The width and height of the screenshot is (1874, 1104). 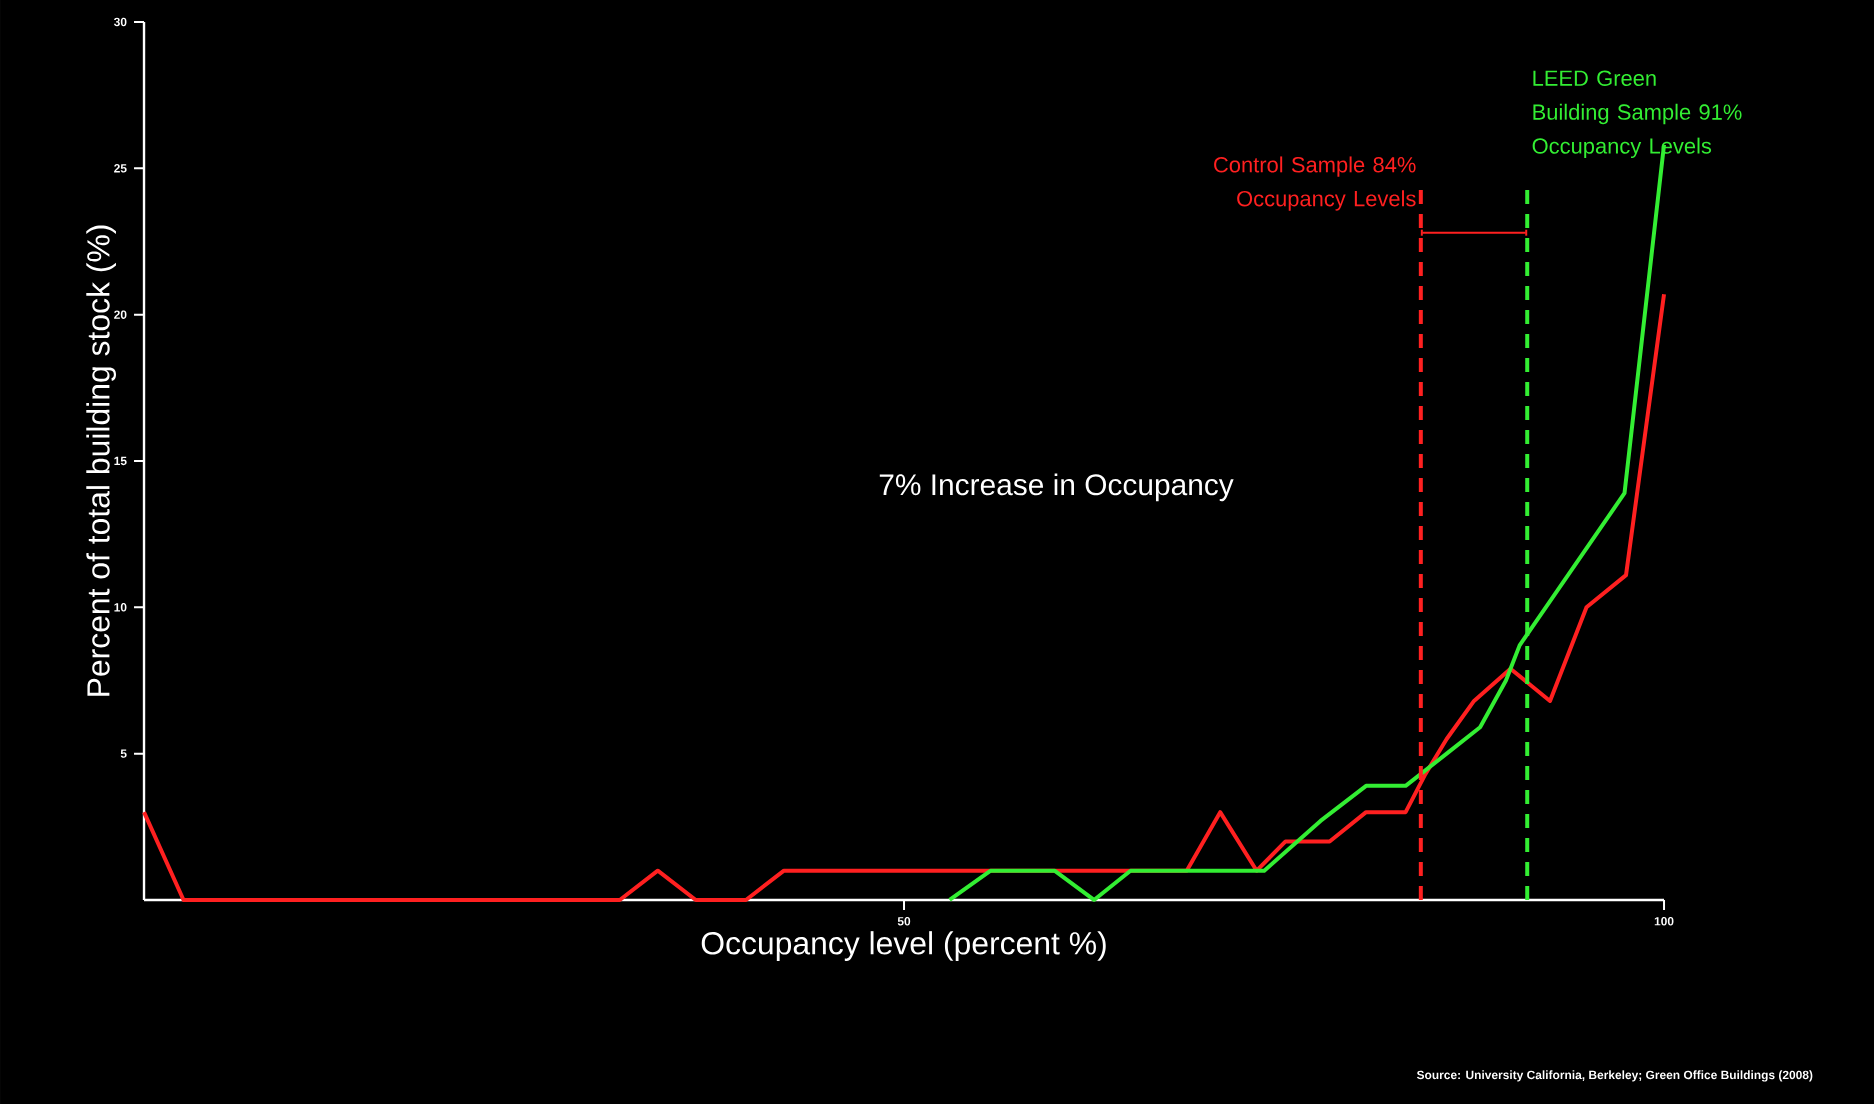 I want to click on annotation: 7% Increase in Occupancy, so click(x=1056, y=487).